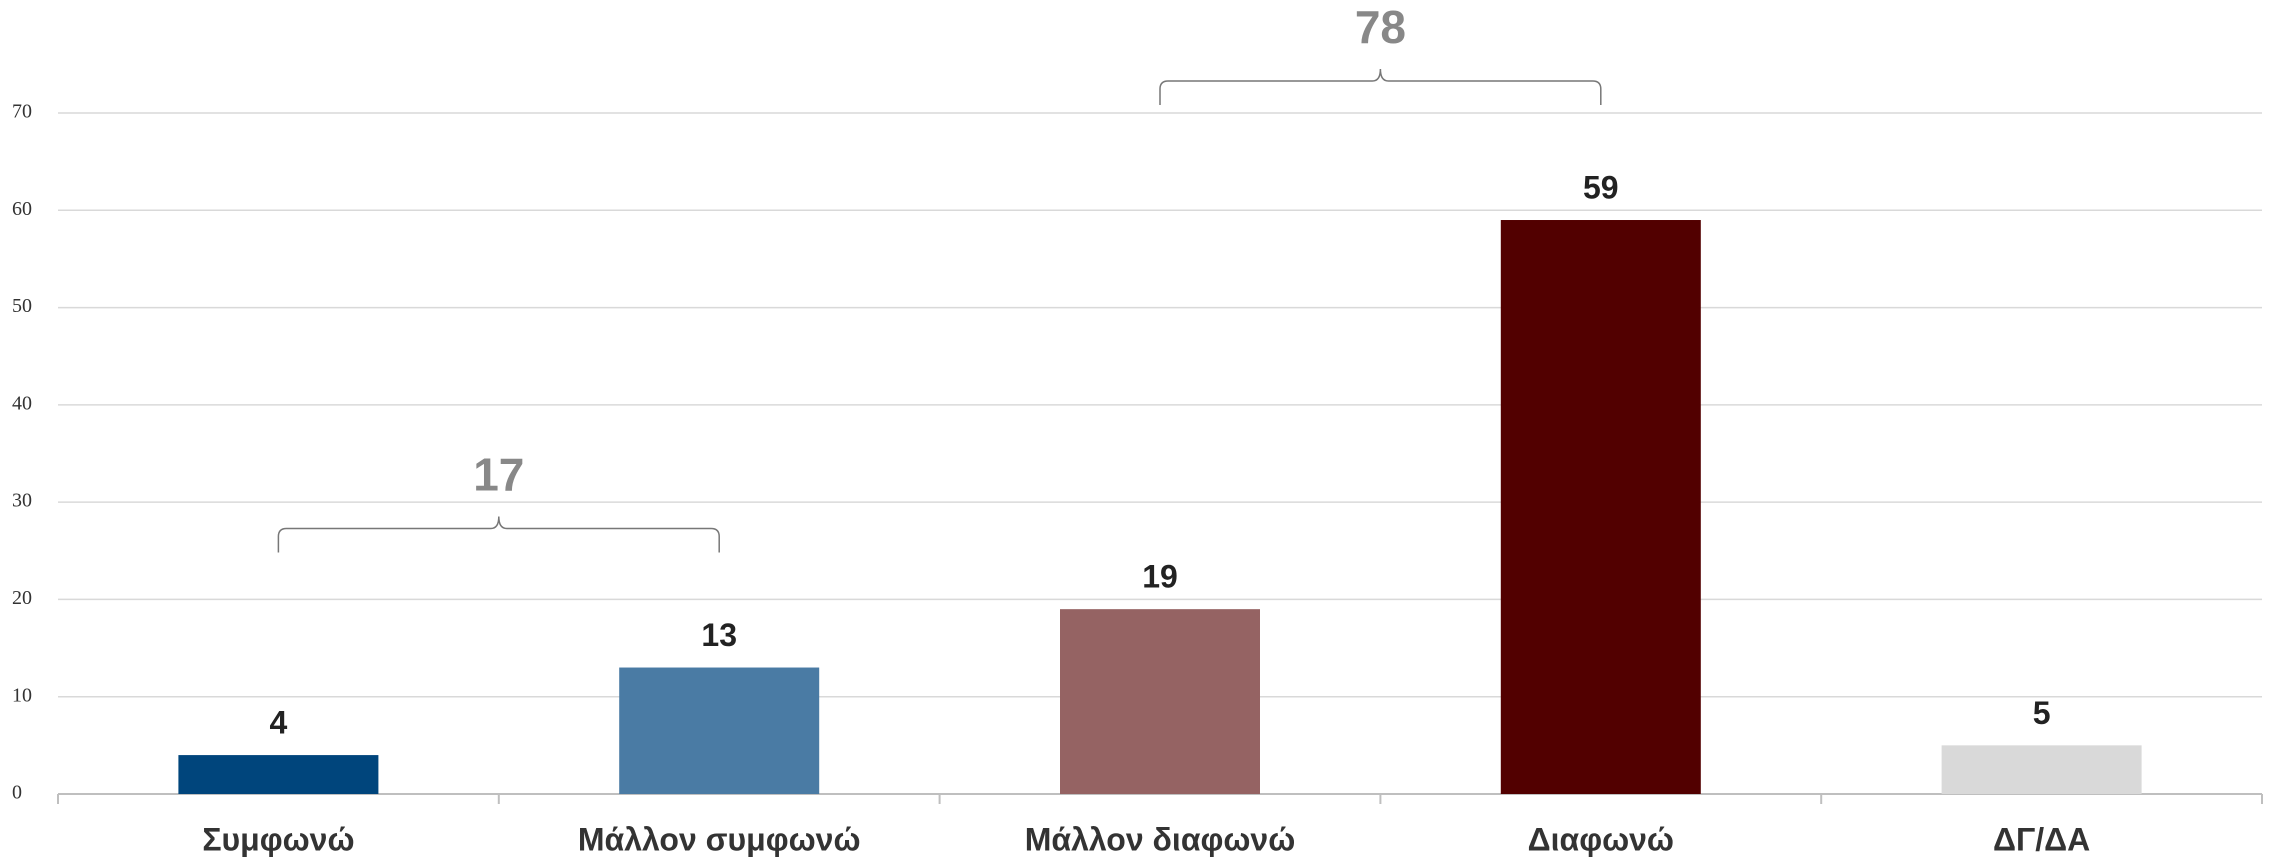 The height and width of the screenshot is (862, 2277). What do you see at coordinates (22, 306) in the screenshot?
I see `y-tick-label: 50` at bounding box center [22, 306].